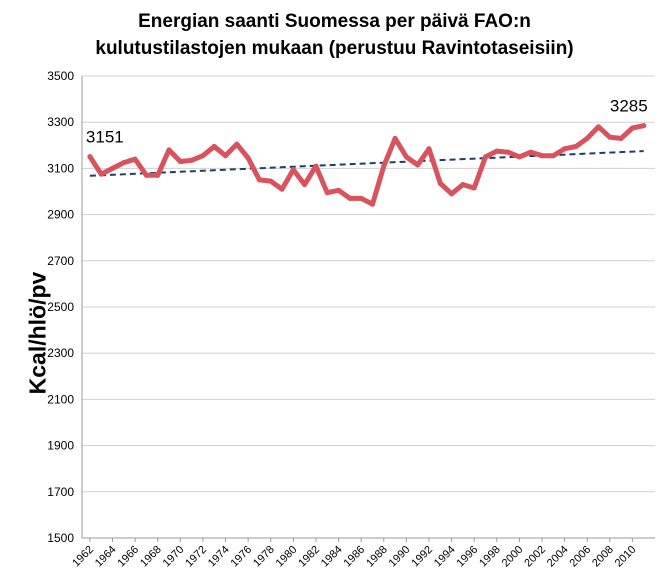 Image resolution: width=669 pixels, height=580 pixels. What do you see at coordinates (400, 557) in the screenshot?
I see `x-tick-label: 1990` at bounding box center [400, 557].